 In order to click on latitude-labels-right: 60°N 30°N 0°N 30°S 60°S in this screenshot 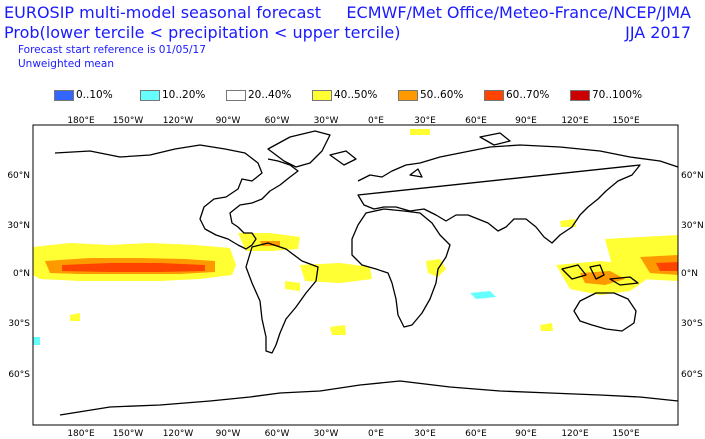, I will do `click(692, 275)`.